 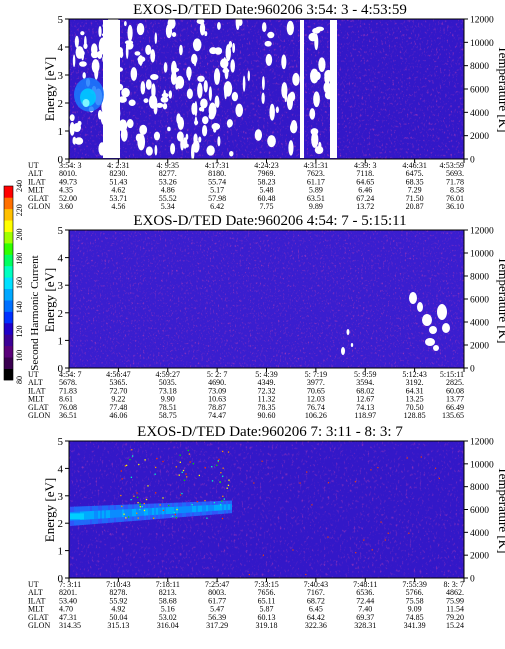 What do you see at coordinates (395, 323) in the screenshot?
I see `data-gaps` at bounding box center [395, 323].